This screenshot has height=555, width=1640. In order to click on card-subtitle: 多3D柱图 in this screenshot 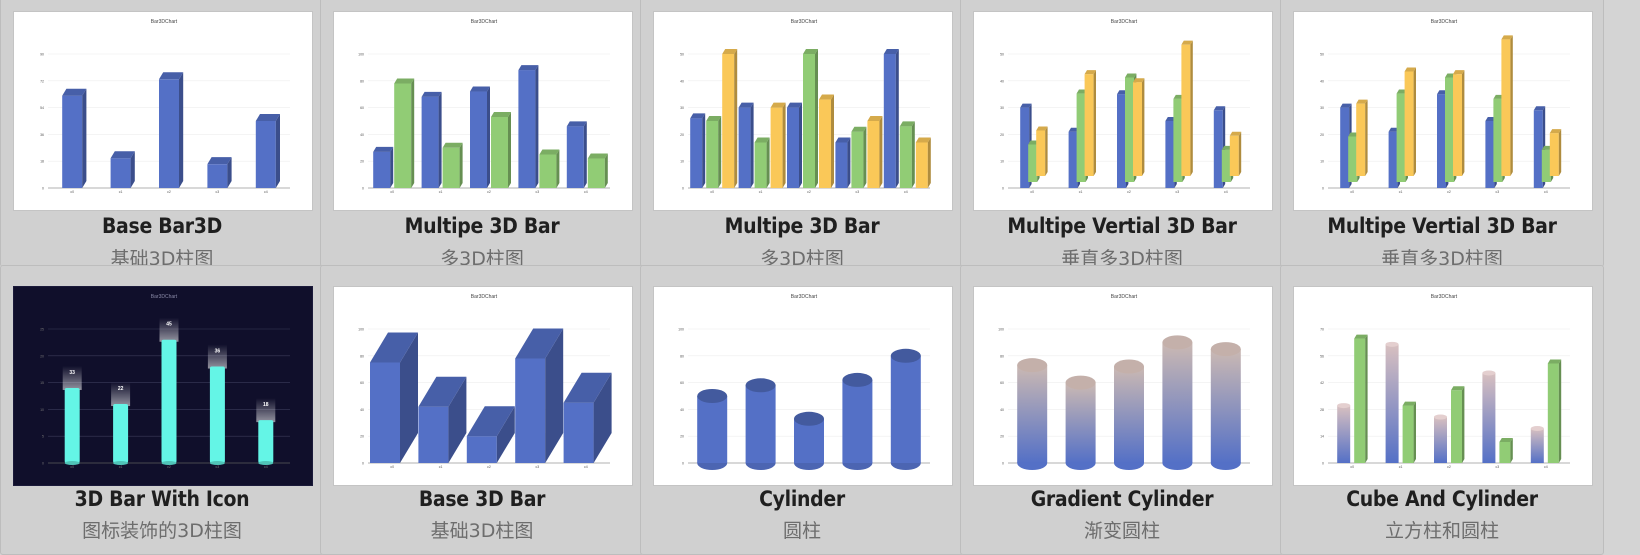, I will do `click(802, 259)`.